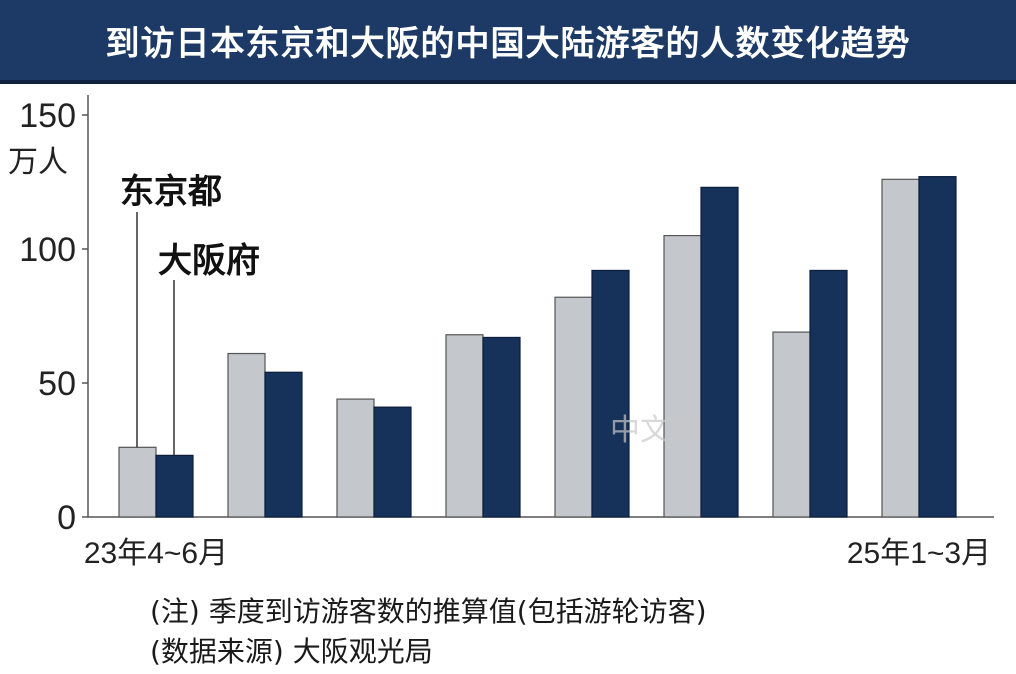 The height and width of the screenshot is (674, 1016). What do you see at coordinates (53, 317) in the screenshot?
I see `y-ticks: 0 50 100 150` at bounding box center [53, 317].